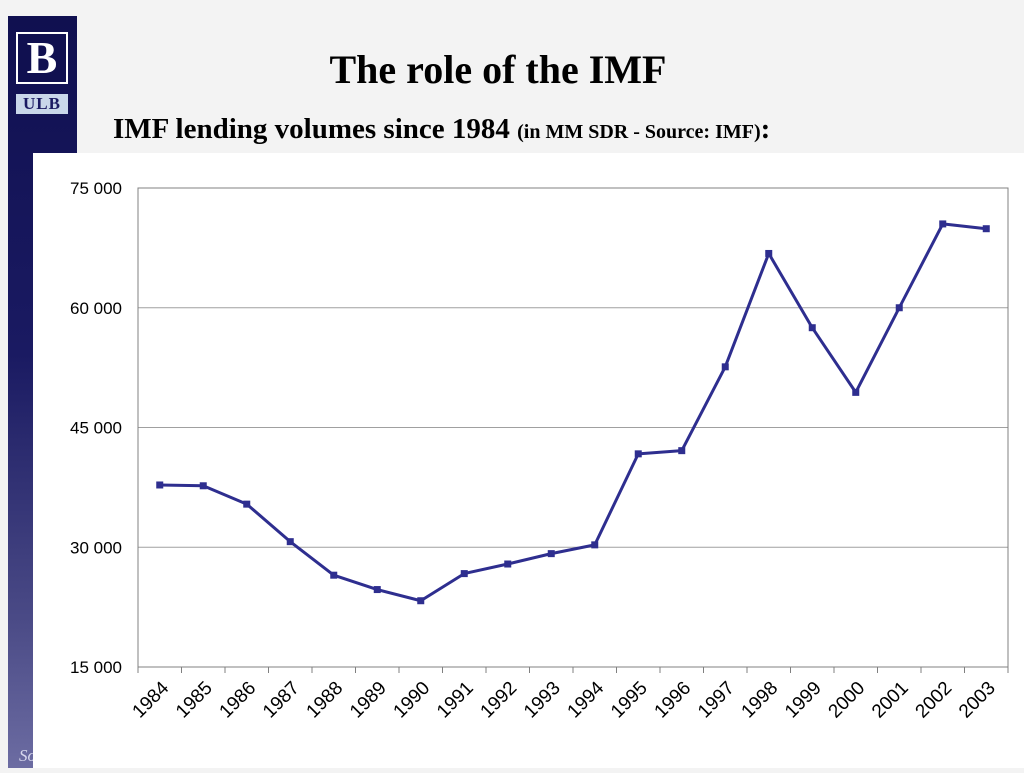 The height and width of the screenshot is (773, 1024). I want to click on x-tick-label: 1991, so click(455, 700).